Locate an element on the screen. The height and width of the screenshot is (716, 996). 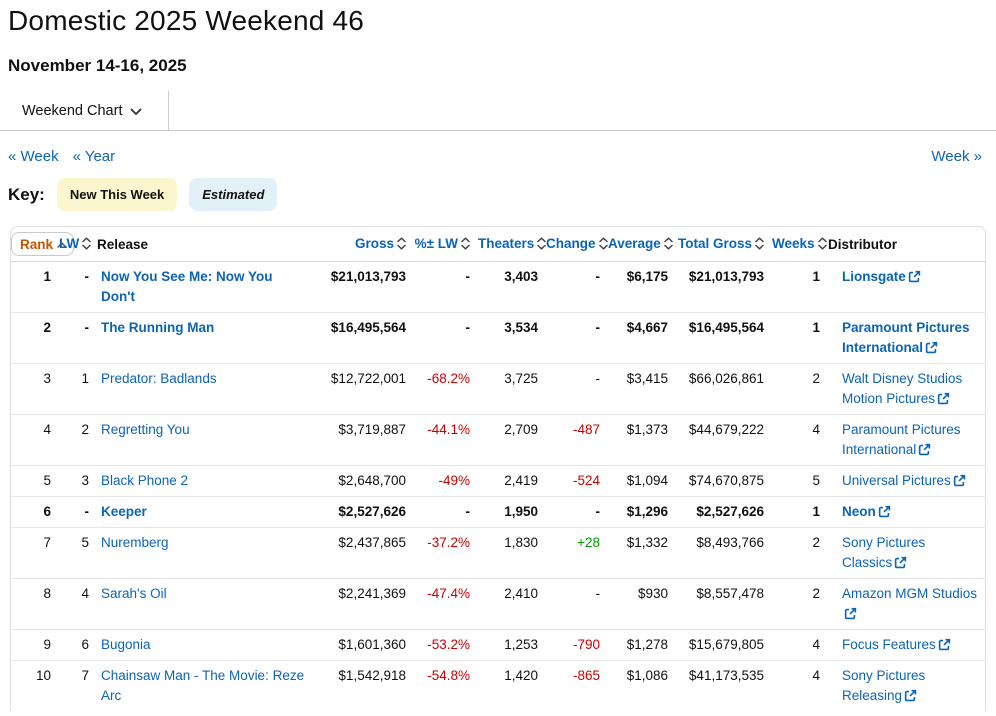
change-cell: +28 is located at coordinates (577, 553).